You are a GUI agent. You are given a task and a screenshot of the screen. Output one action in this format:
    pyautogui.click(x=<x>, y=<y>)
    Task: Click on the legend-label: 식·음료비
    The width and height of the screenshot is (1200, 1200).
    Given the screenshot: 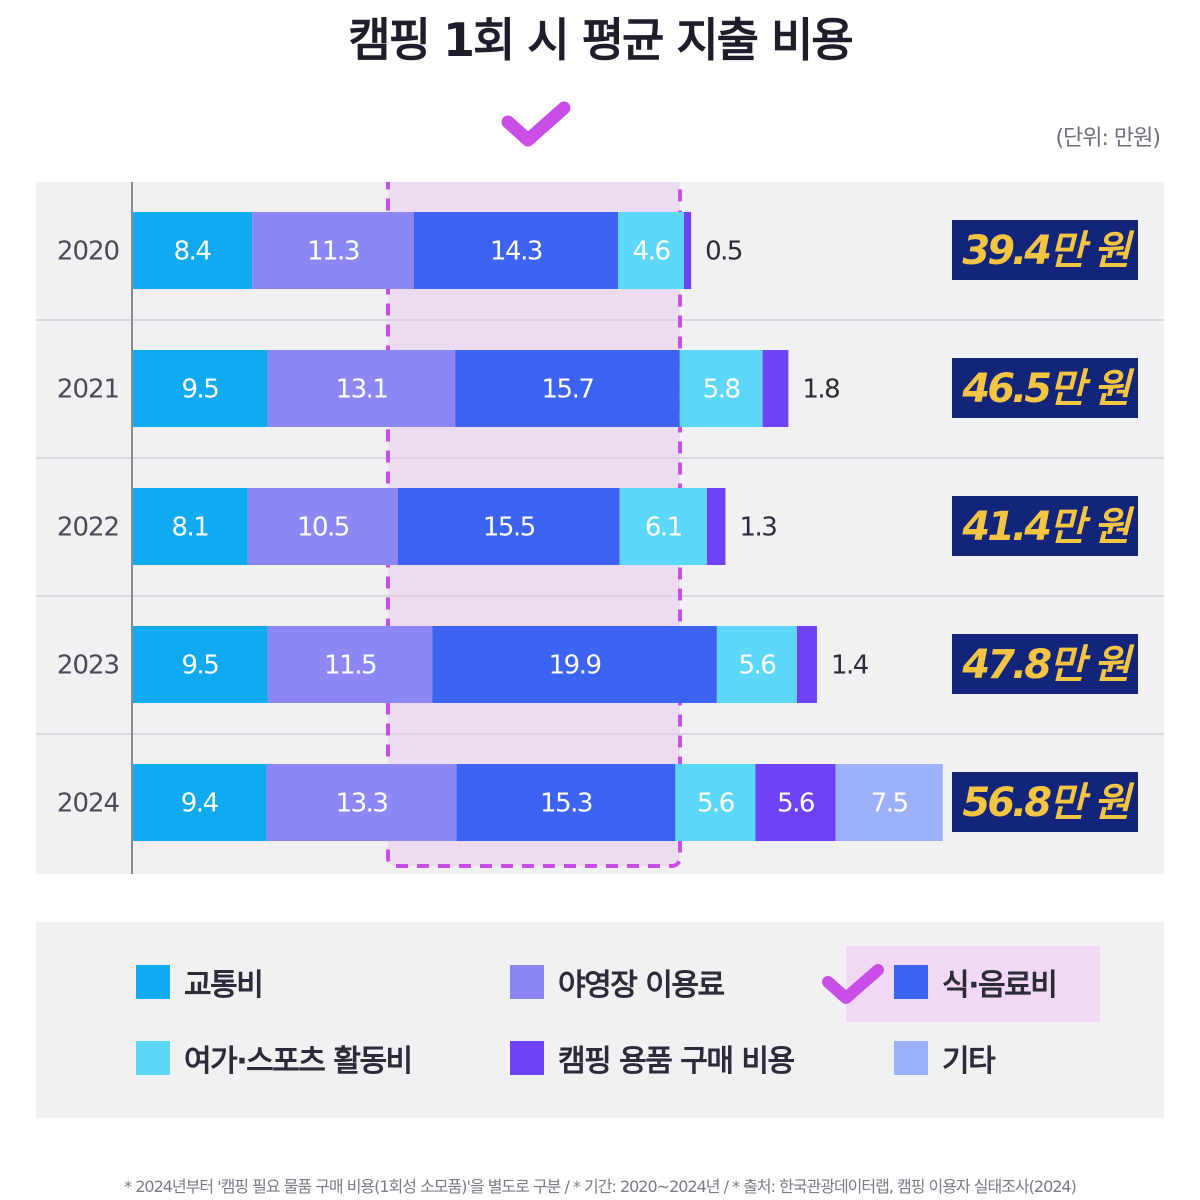 What is the action you would take?
    pyautogui.click(x=1000, y=985)
    